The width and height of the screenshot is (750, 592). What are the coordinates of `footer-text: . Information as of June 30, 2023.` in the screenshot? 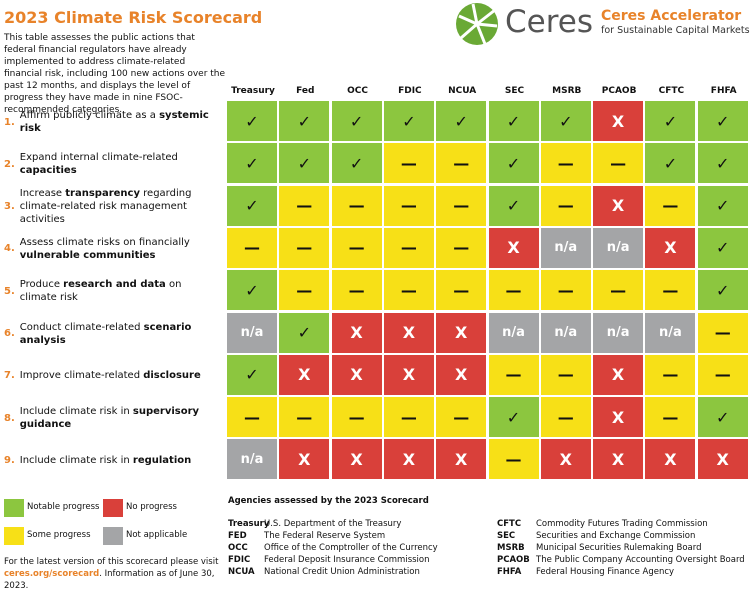 It's located at (109, 580).